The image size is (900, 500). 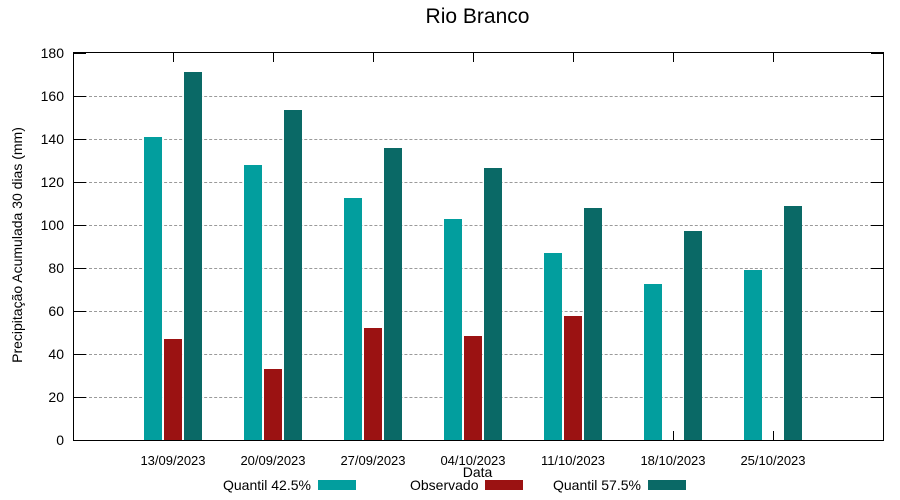 I want to click on x-tick-label: 18/10/2023, so click(x=673, y=460).